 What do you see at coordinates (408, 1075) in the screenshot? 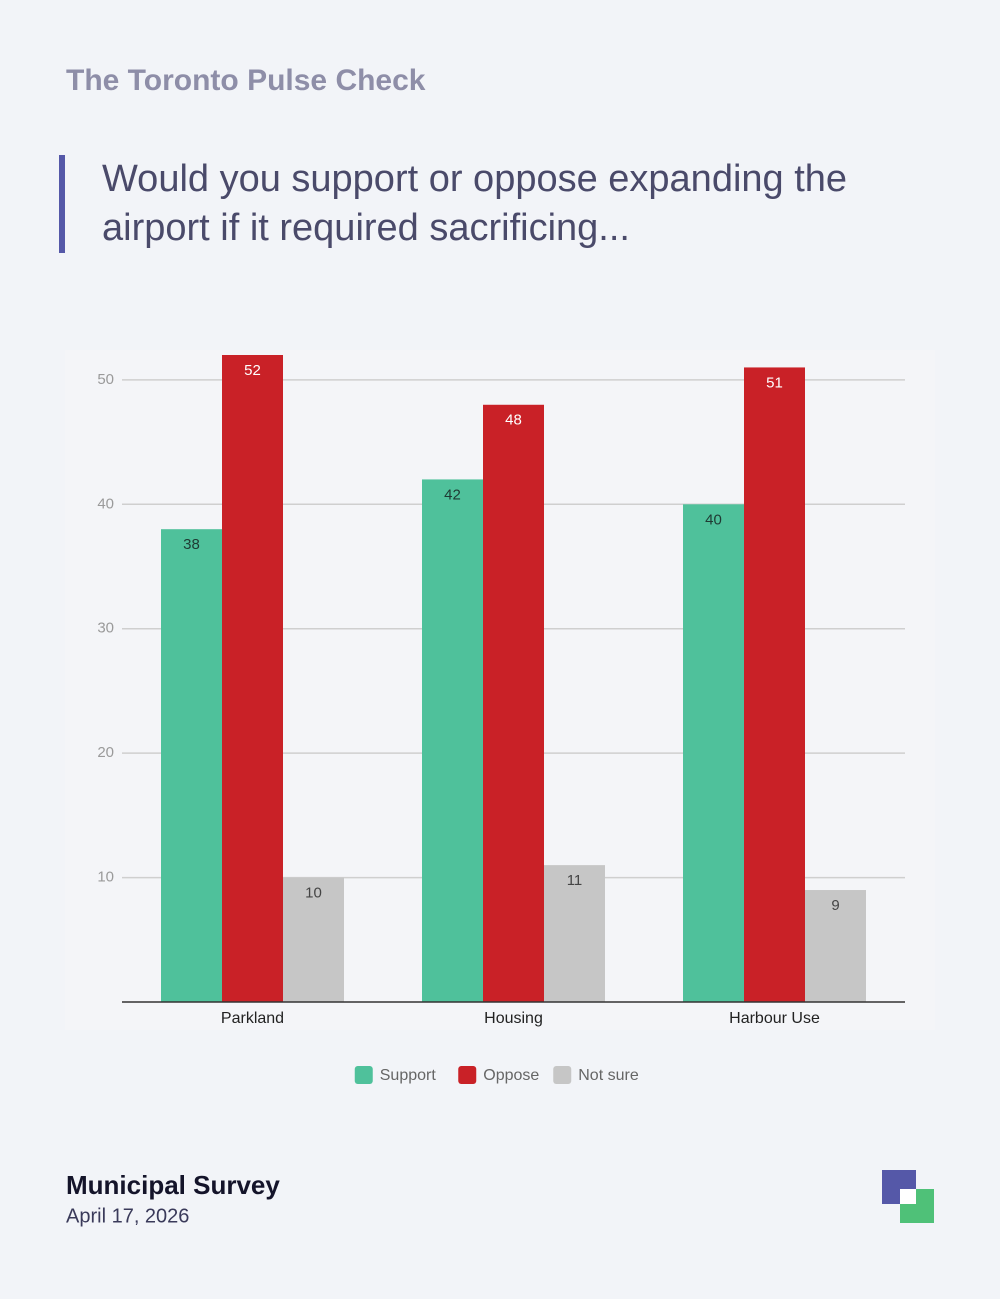
I see `legend-label: Support` at bounding box center [408, 1075].